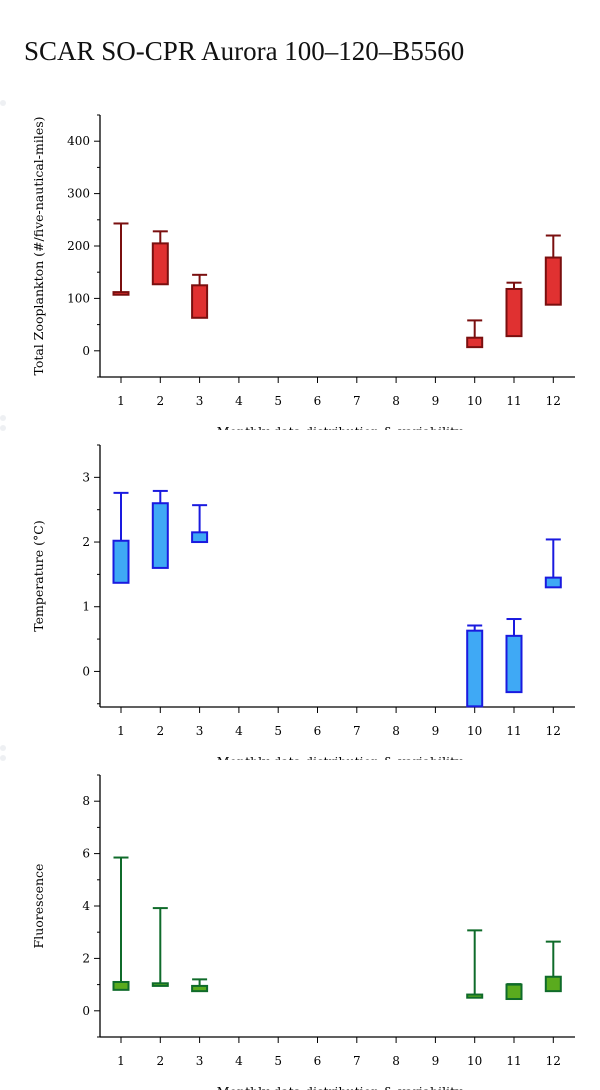 This screenshot has height=1090, width=600. Describe the element at coordinates (86, 607) in the screenshot. I see `y-tick-label: 1` at that location.